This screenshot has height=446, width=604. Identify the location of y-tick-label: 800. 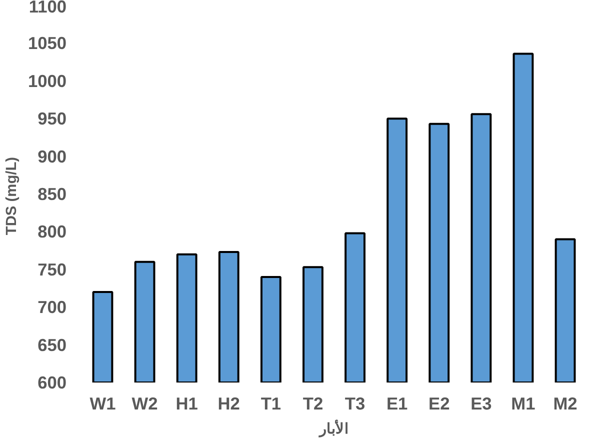
(52, 232).